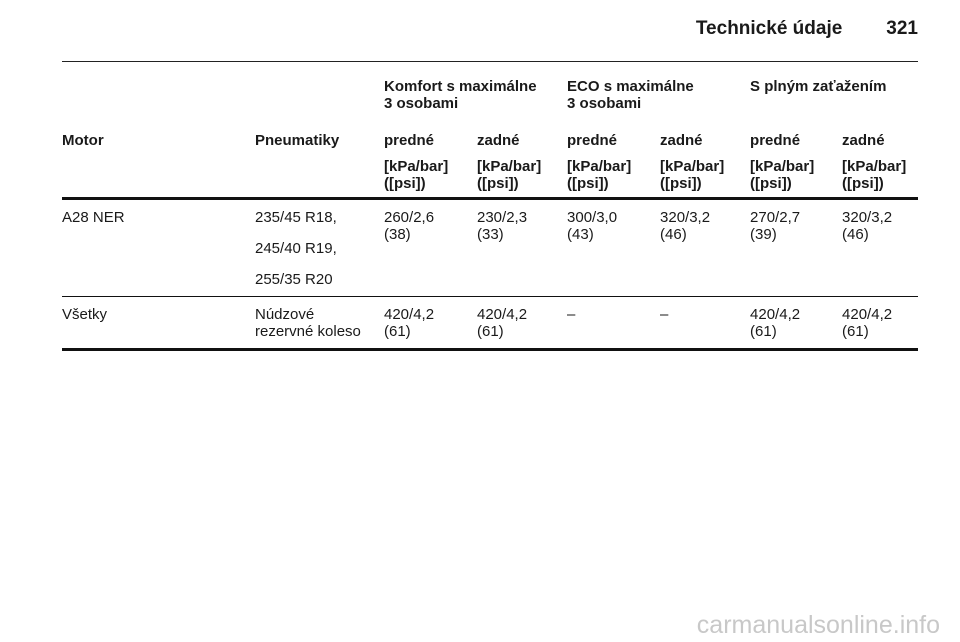 The image size is (960, 642). I want to click on group-header: Komfort s maximálne 3 osobami, so click(460, 95).